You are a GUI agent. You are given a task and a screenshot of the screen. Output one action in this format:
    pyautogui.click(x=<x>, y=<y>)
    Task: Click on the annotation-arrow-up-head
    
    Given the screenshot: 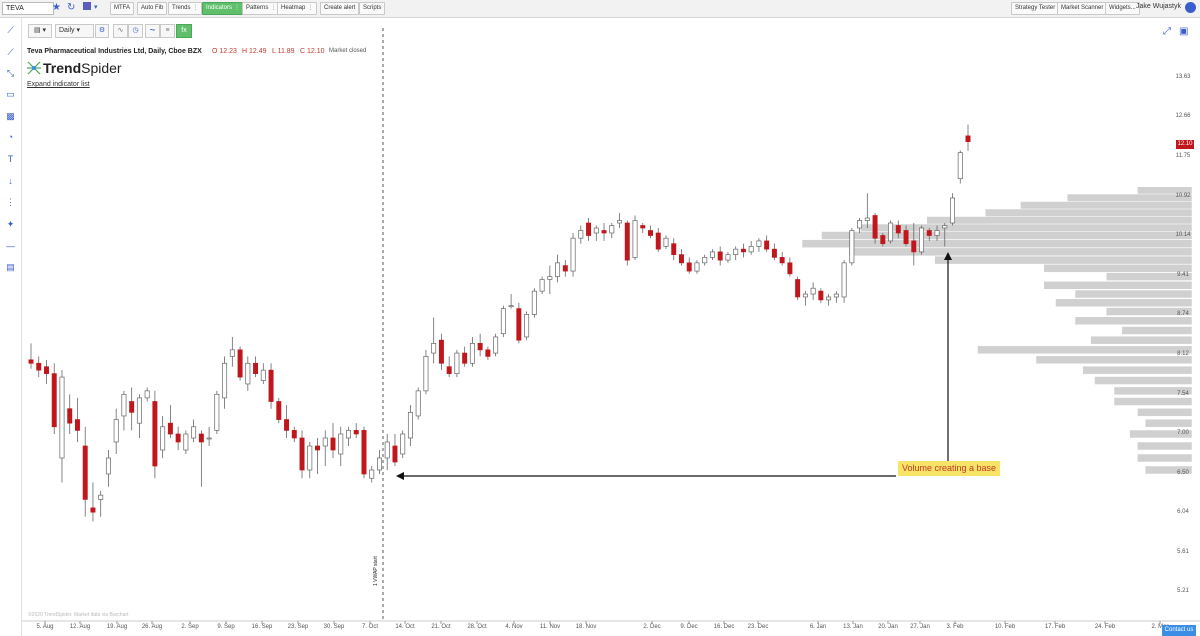 What is the action you would take?
    pyautogui.click(x=948, y=256)
    